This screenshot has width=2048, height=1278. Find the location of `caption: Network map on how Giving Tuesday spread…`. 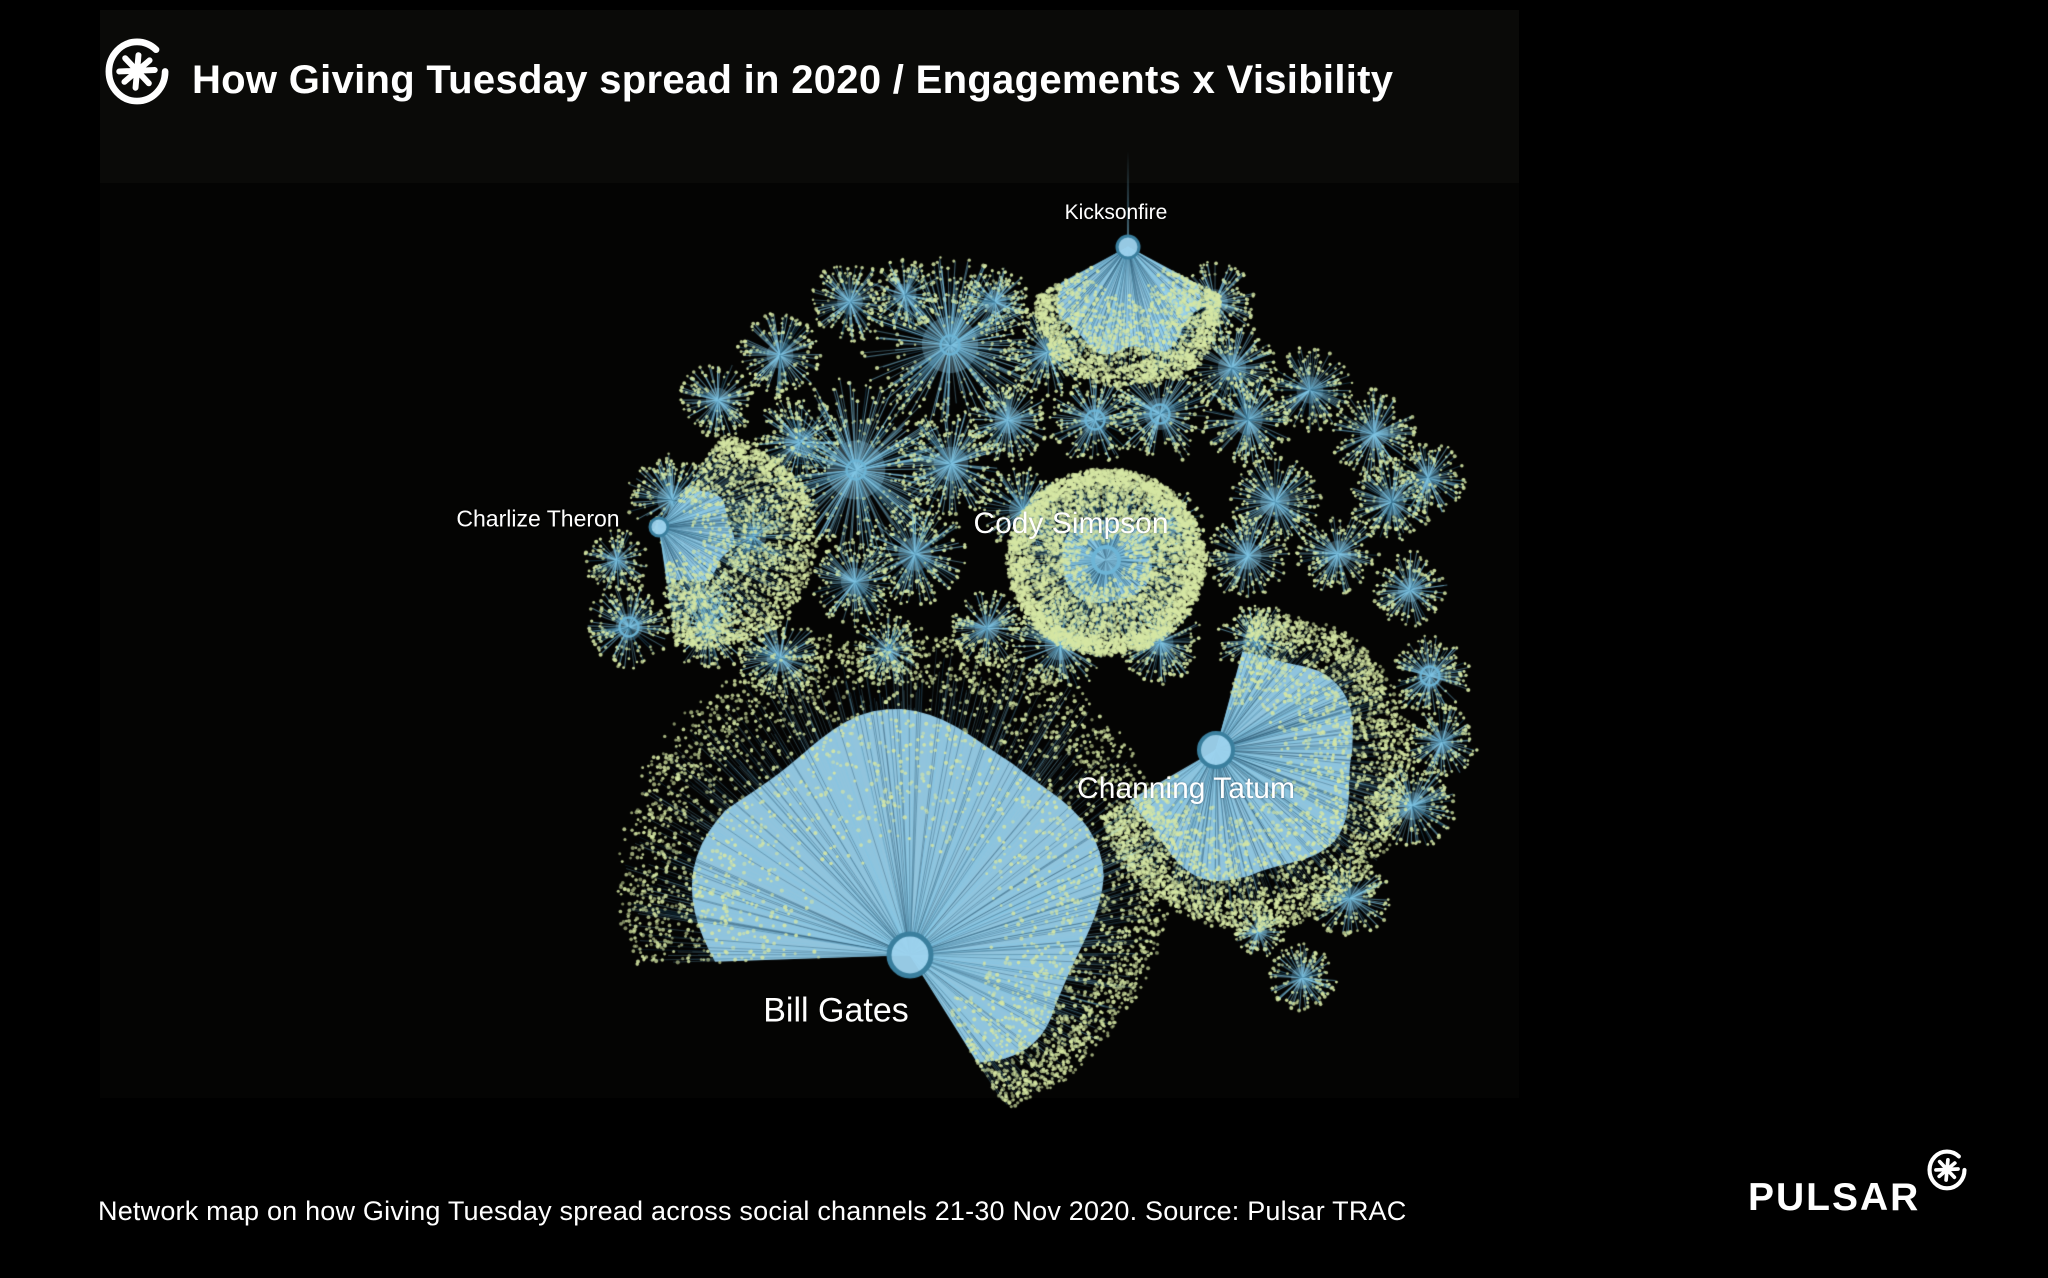

caption: Network map on how Giving Tuesday spread… is located at coordinates (752, 1211).